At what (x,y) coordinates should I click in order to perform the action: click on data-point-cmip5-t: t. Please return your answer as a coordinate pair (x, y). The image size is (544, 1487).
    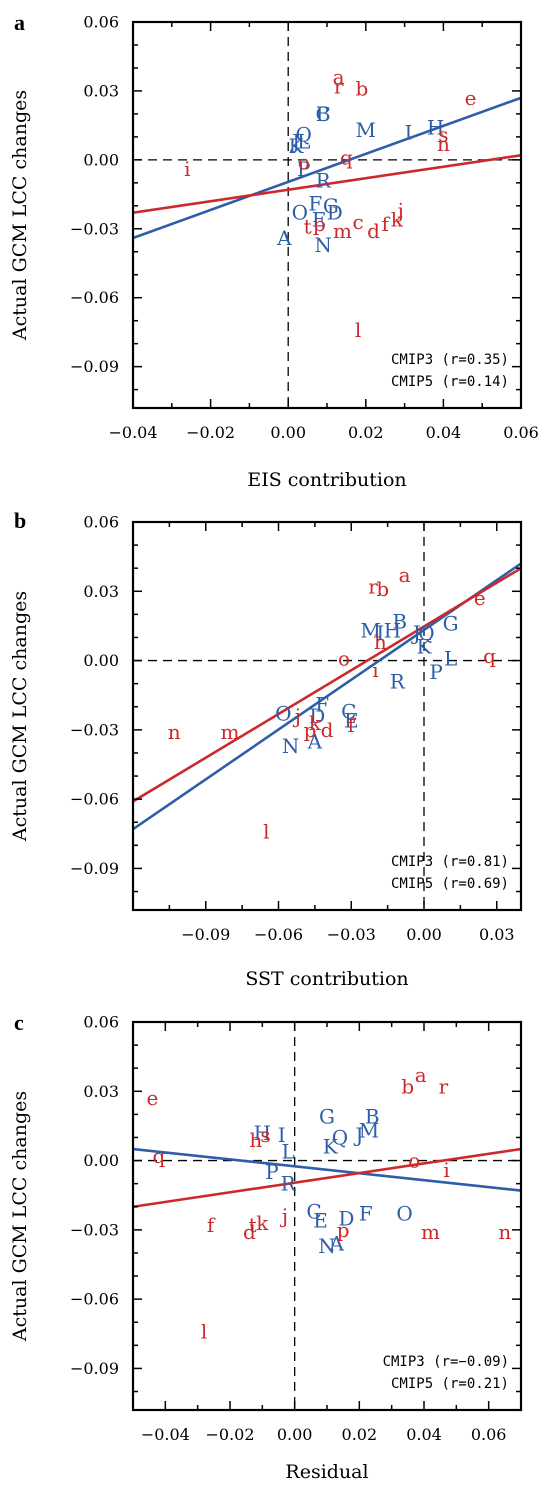
    Looking at the image, I should click on (308, 226).